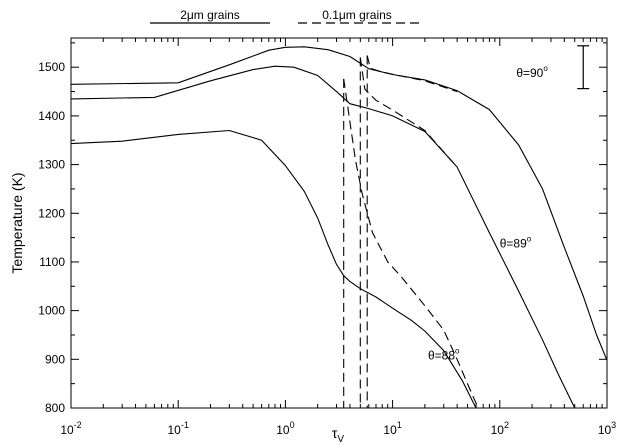  I want to click on x-tick-label: 10³, so click(607, 428).